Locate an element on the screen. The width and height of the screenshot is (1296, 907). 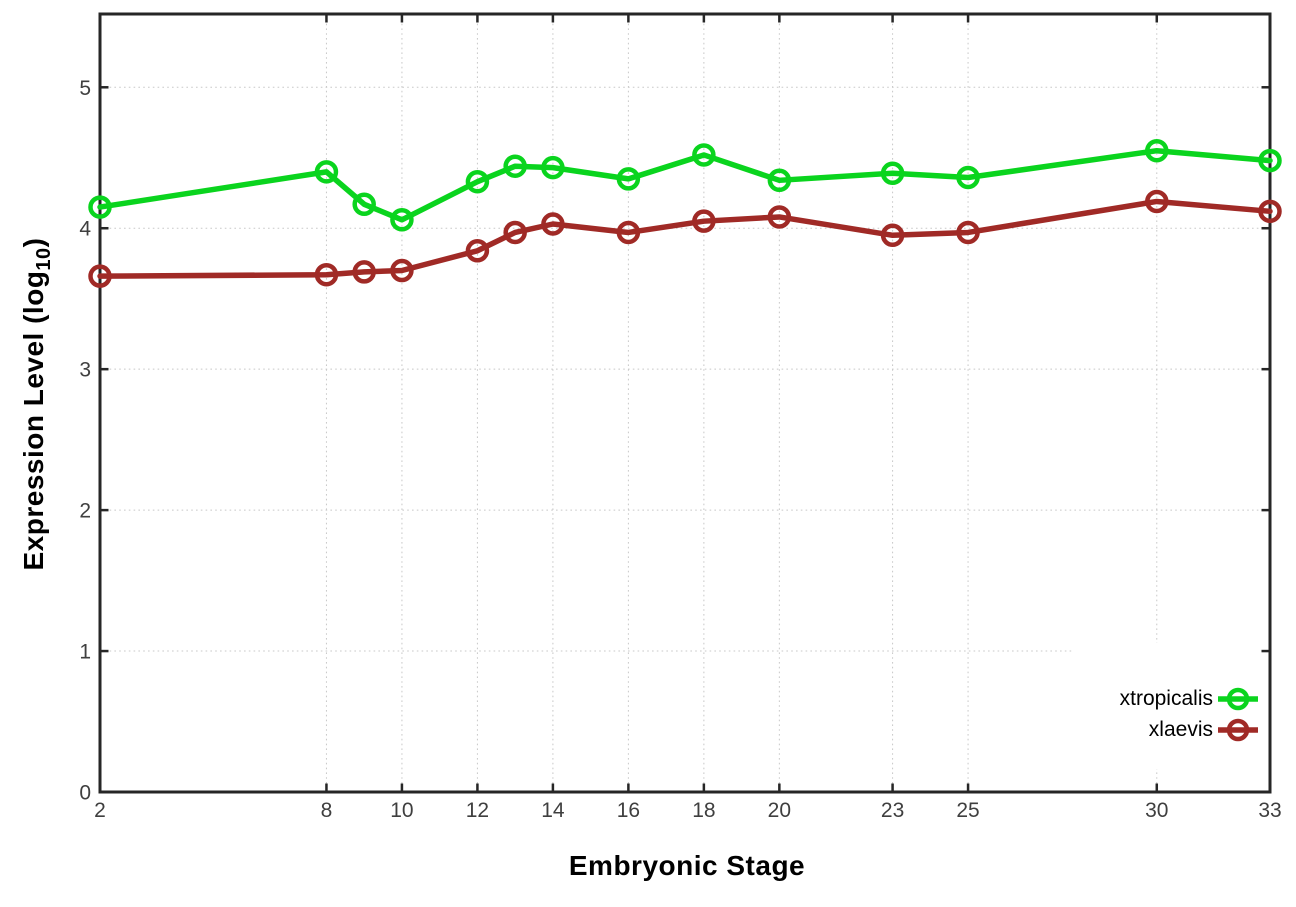
y-axis-title-main: Expression Level (log is located at coordinates (34, 420).